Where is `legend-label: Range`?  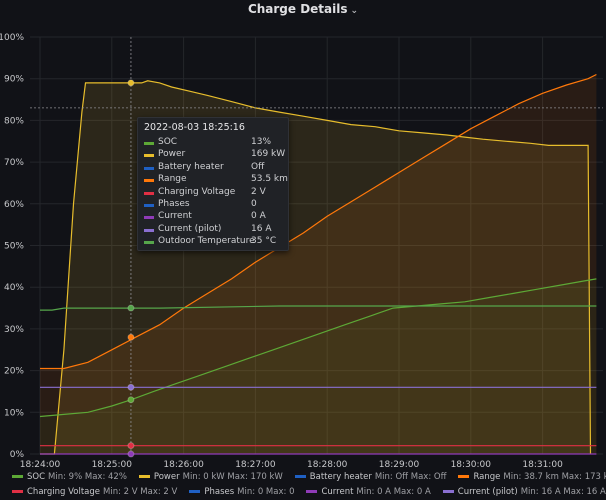 legend-label: Range is located at coordinates (487, 477).